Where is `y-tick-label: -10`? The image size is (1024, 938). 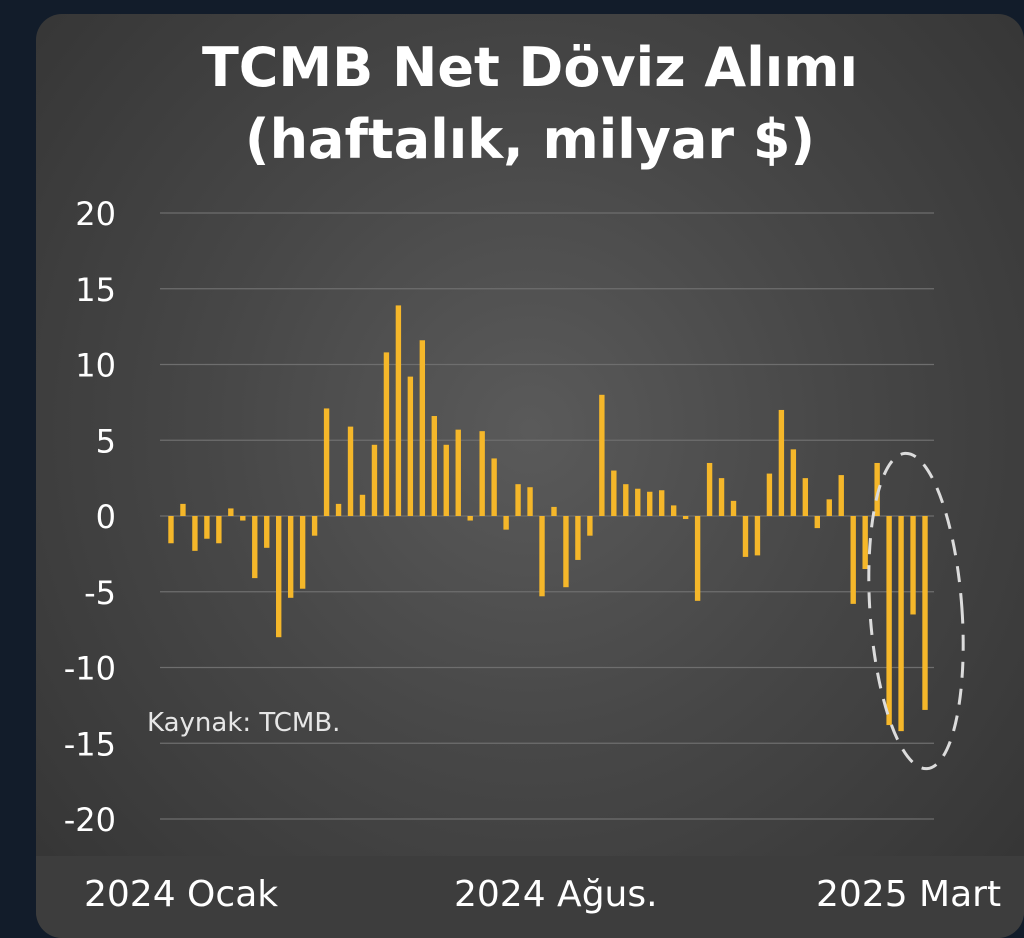 y-tick-label: -10 is located at coordinates (90, 669).